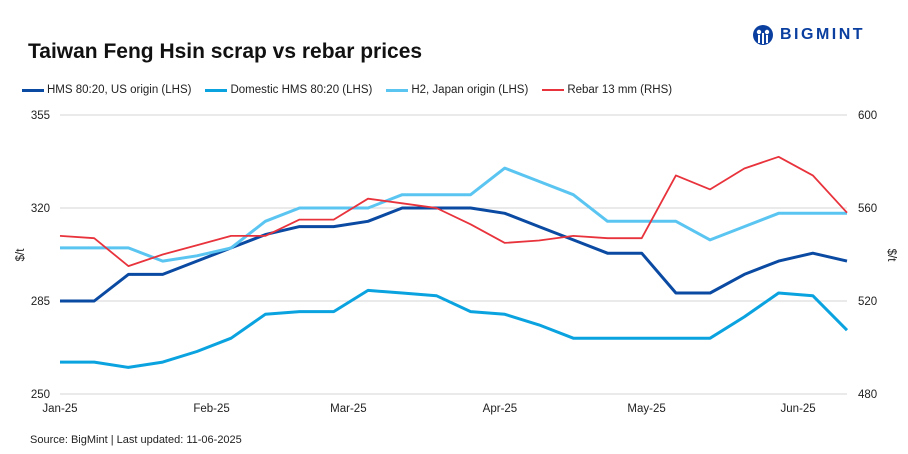  I want to click on logo-text: BIGMINT, so click(823, 34).